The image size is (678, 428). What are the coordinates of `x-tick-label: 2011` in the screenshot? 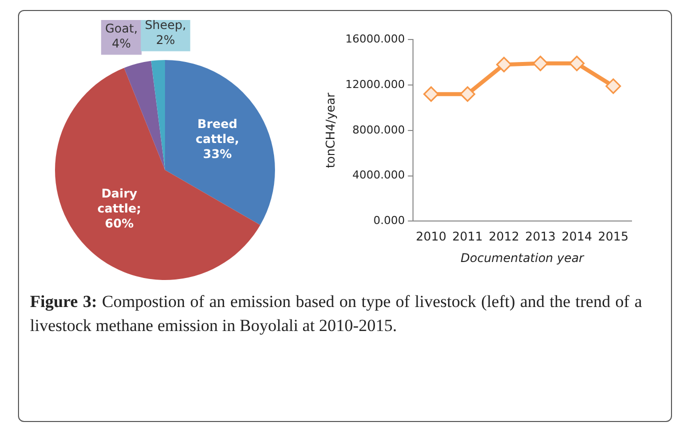 It's located at (467, 237).